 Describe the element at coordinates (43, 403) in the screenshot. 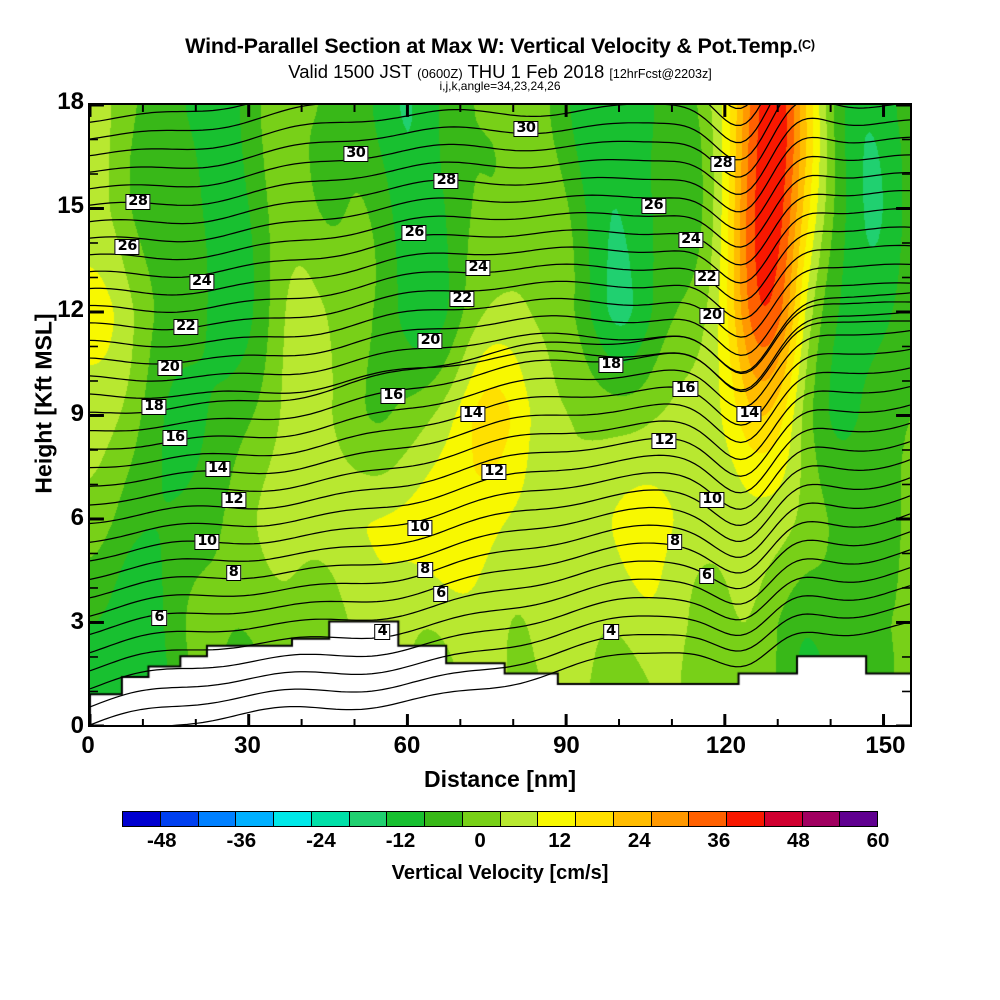

I see `y-axis-label: Height [Kft MSL]` at that location.